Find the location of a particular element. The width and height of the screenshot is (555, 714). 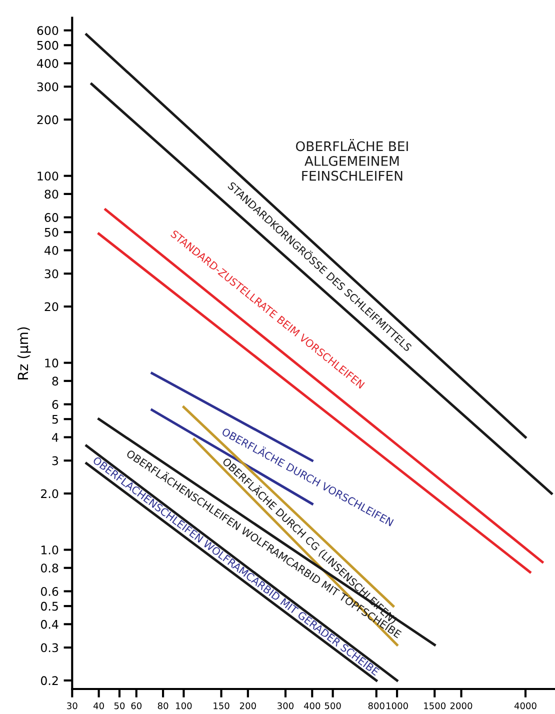

x-tick-label: 60 is located at coordinates (136, 706).